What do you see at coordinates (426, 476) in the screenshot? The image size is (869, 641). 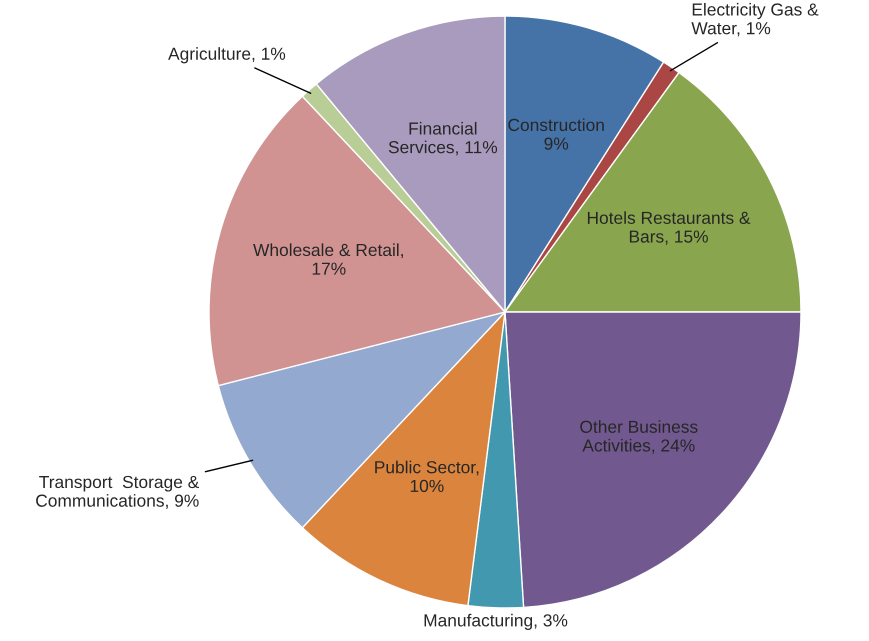 I see `slice-label: Public Sector, 10%` at bounding box center [426, 476].